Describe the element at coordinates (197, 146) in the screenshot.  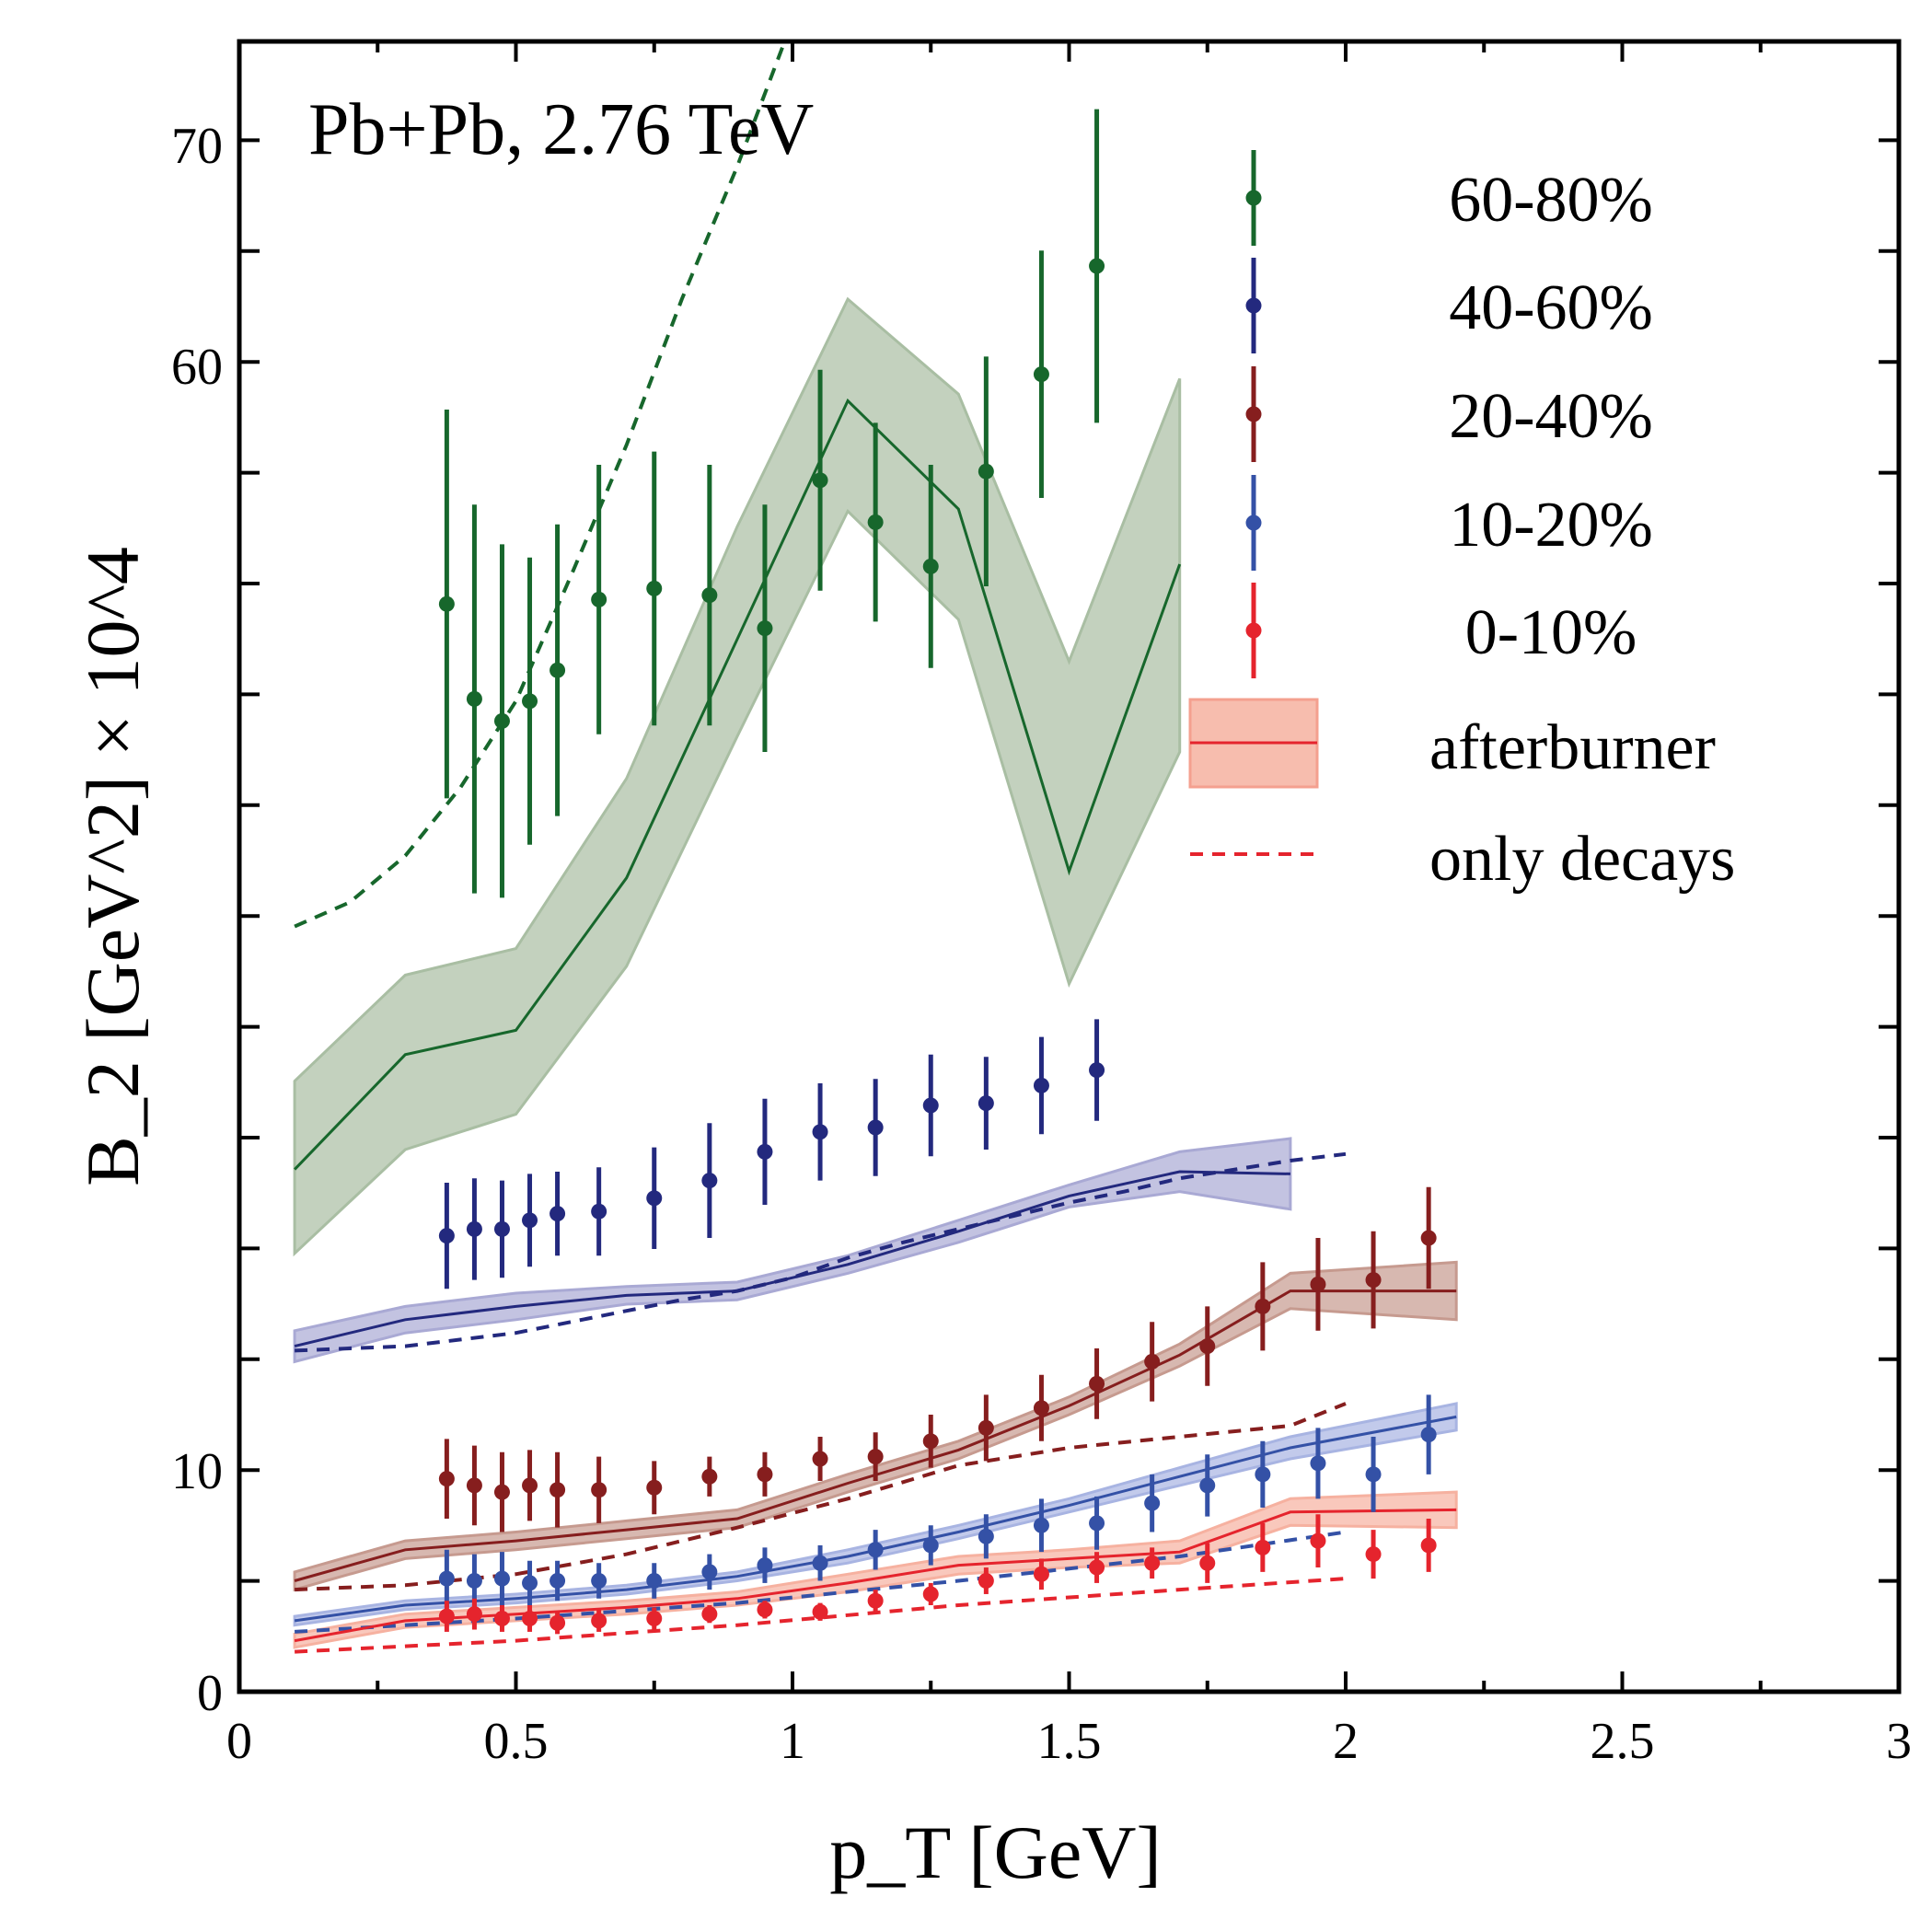
I see `y-tick-label: 70` at that location.